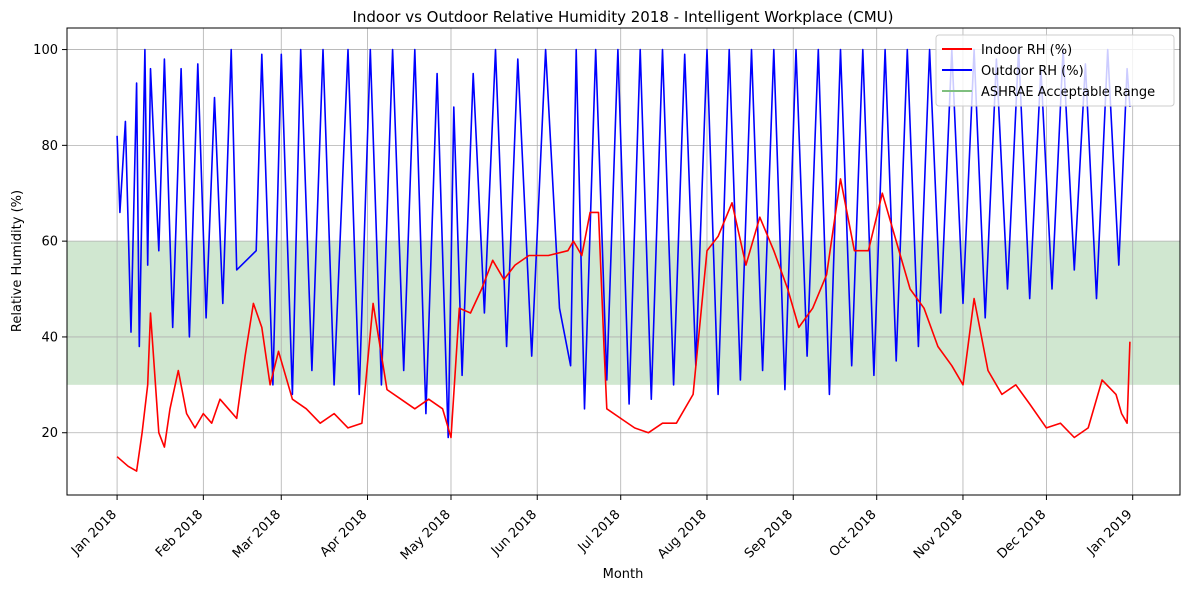  I want to click on y-axis-label: Relative Humidity (%), so click(17, 261).